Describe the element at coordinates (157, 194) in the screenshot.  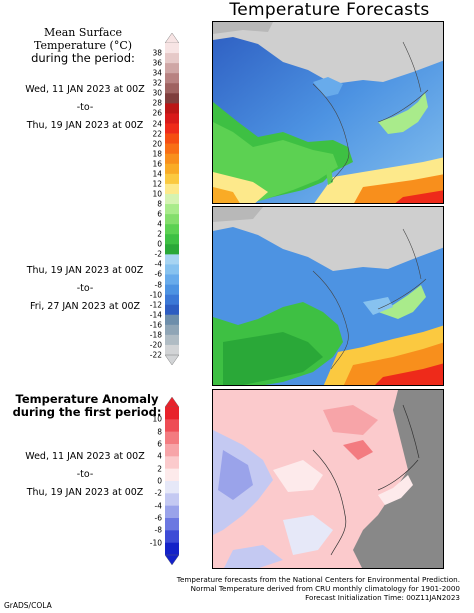
I see `temp-bar-tick-label: 10` at that location.